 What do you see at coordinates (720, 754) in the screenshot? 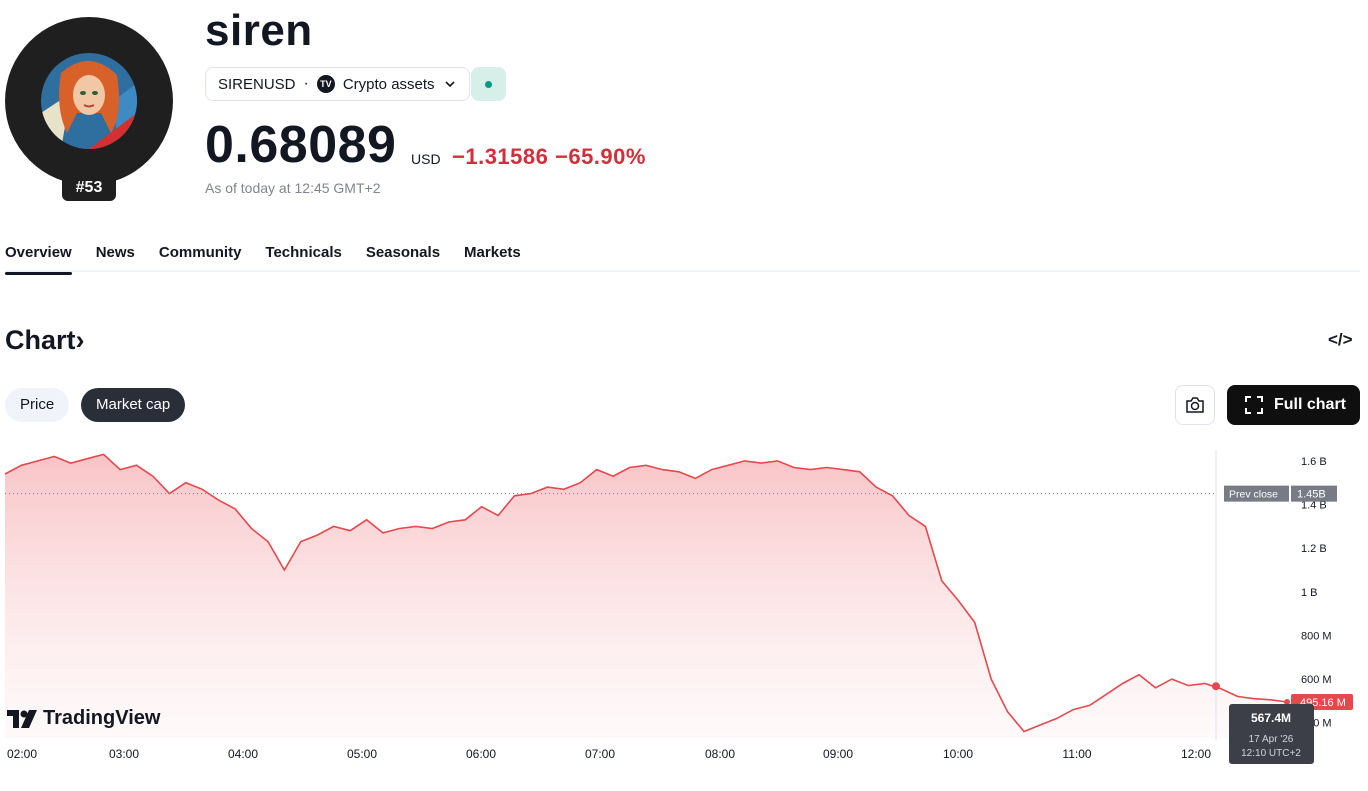
I see `x-tick-label: 08:00` at bounding box center [720, 754].